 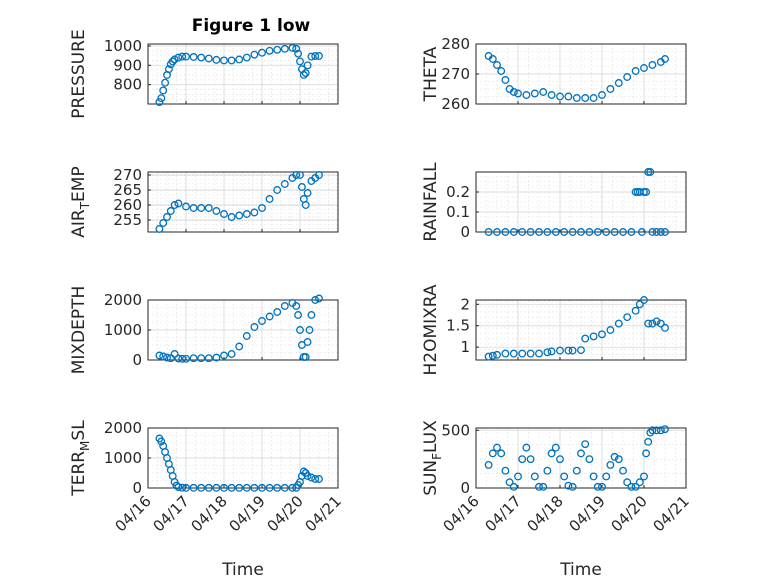 What do you see at coordinates (581, 330) in the screenshot?
I see `axes-box` at bounding box center [581, 330].